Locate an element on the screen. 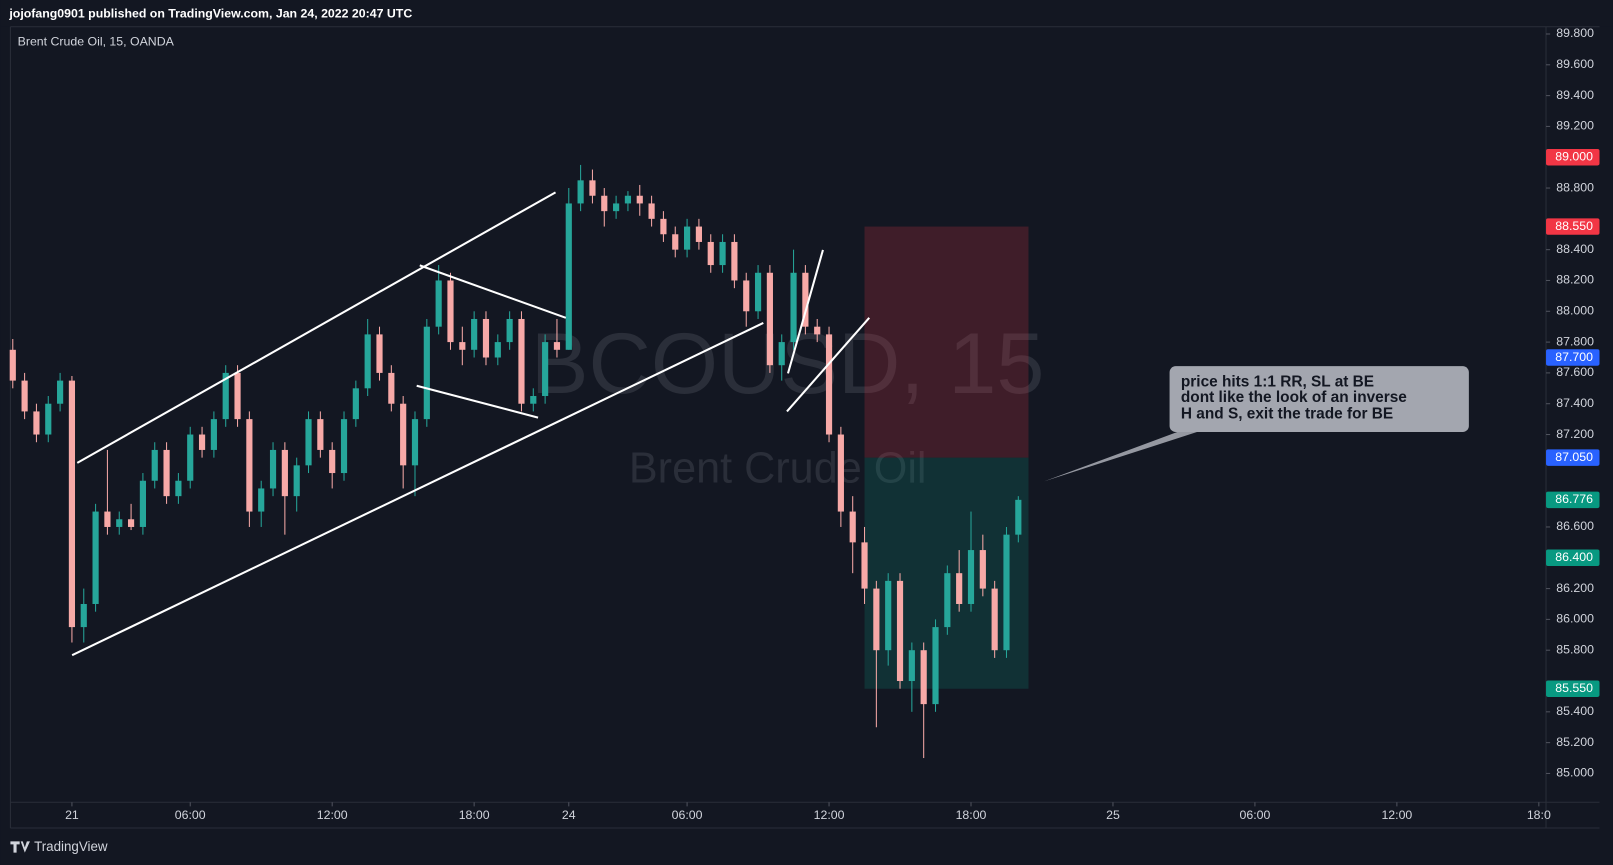 This screenshot has width=1613, height=865. y-tick-label: 85.800 is located at coordinates (1575, 649).